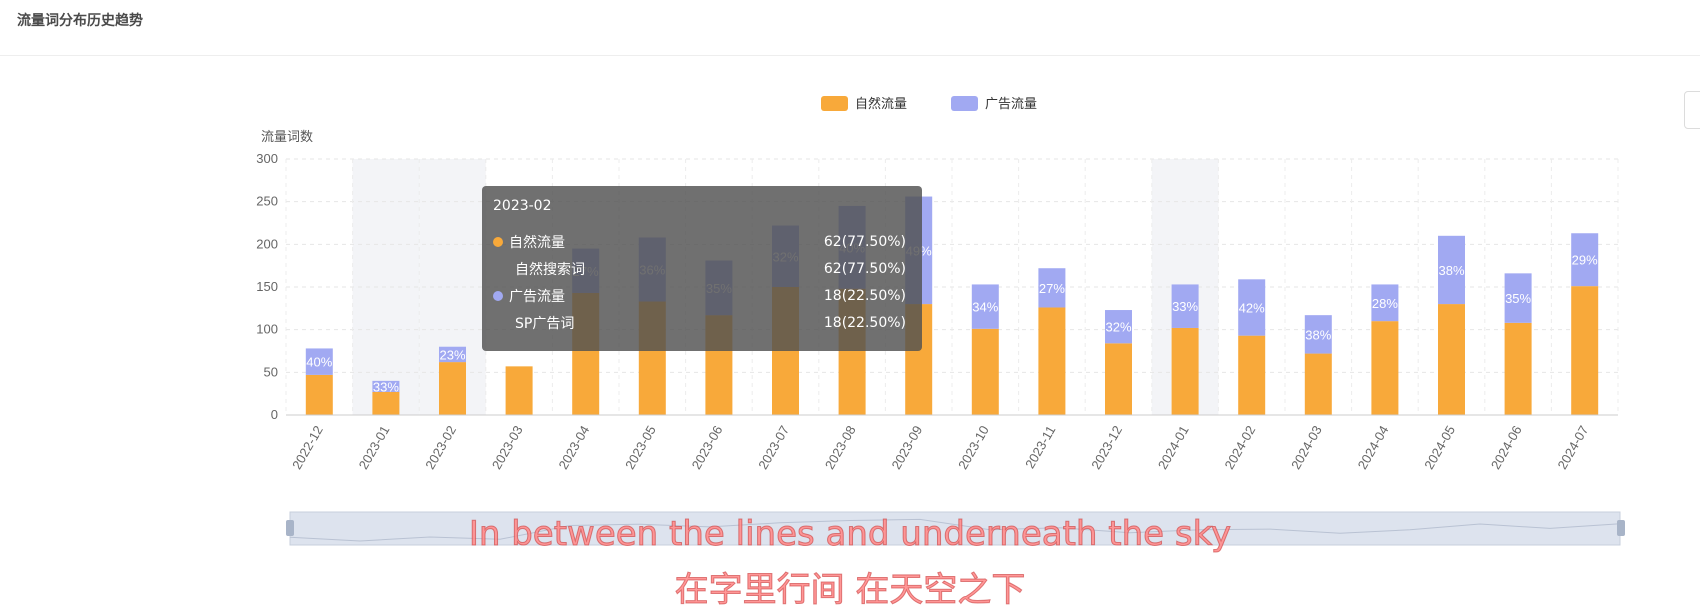 Image resolution: width=1700 pixels, height=611 pixels. Describe the element at coordinates (699, 241) in the screenshot. I see `tooltip-row-natural: 自然流量 62(77.50%)` at that location.